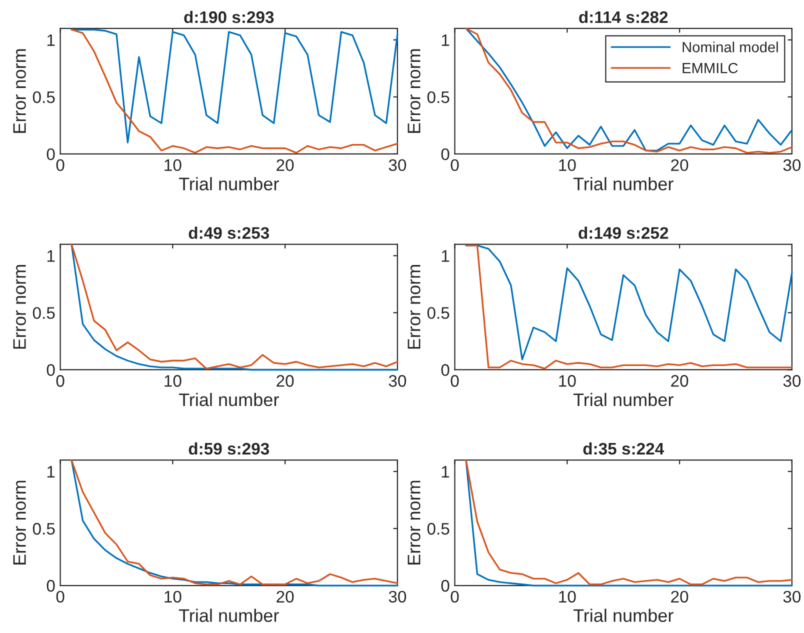 The width and height of the screenshot is (804, 633). Describe the element at coordinates (229, 17) in the screenshot. I see `chart-title: d:190 s:293` at that location.